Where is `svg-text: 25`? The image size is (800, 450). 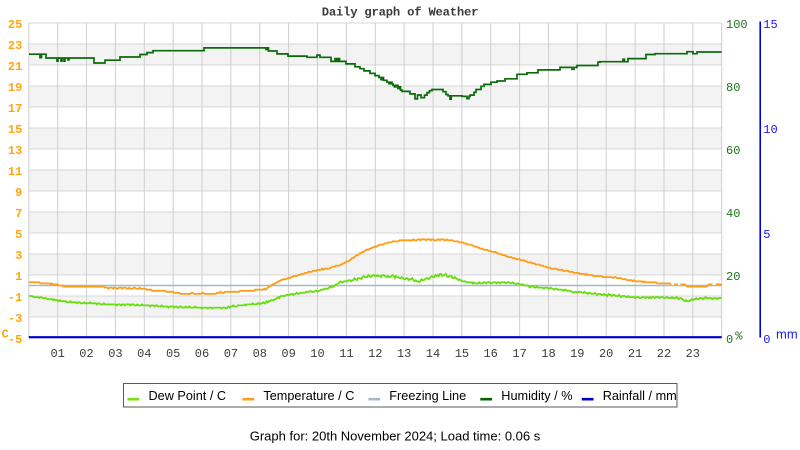
svg-text: 25 is located at coordinates (15, 25).